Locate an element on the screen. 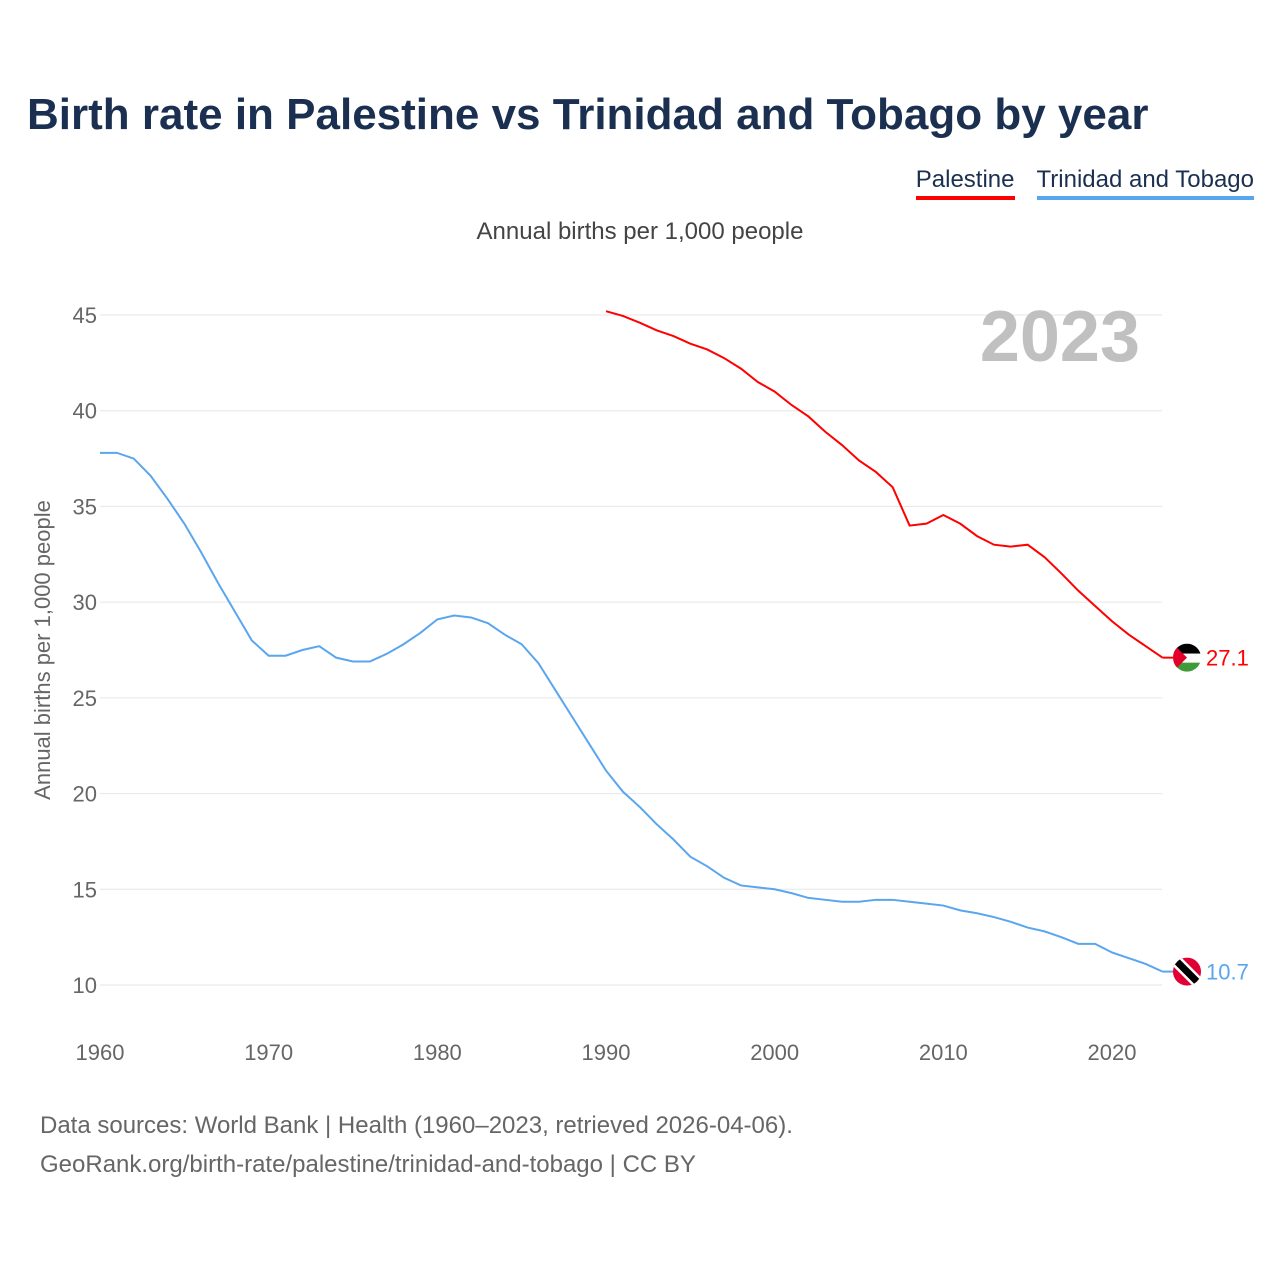 Image resolution: width=1280 pixels, height=1280 pixels. legend-trinidad: Trinidad and Tobago is located at coordinates (1145, 183).